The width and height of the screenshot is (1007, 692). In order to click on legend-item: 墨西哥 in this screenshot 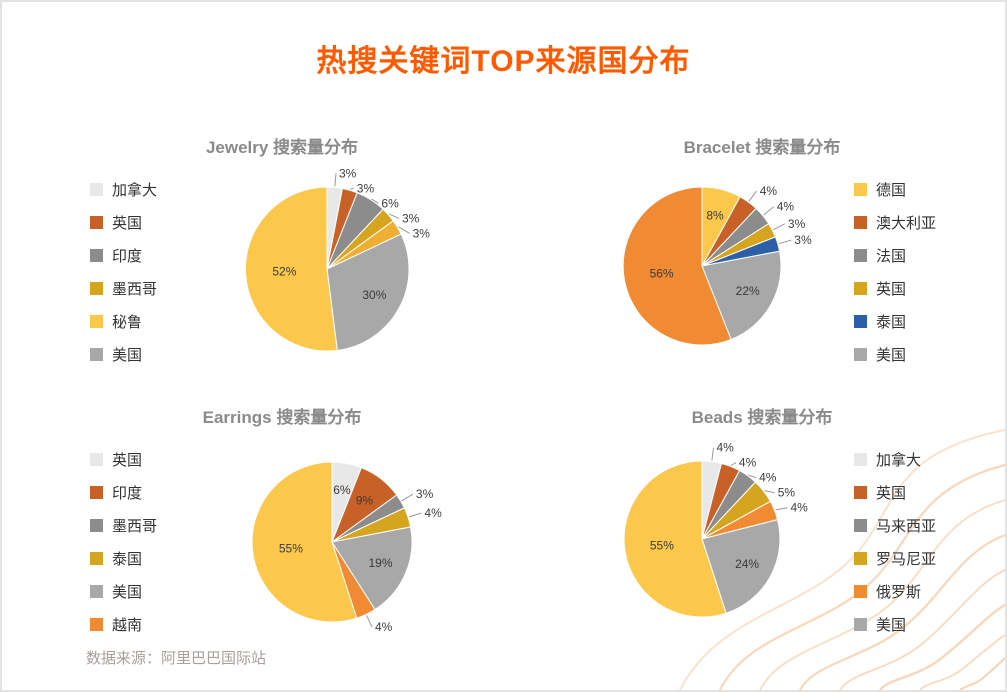, I will do `click(123, 525)`.